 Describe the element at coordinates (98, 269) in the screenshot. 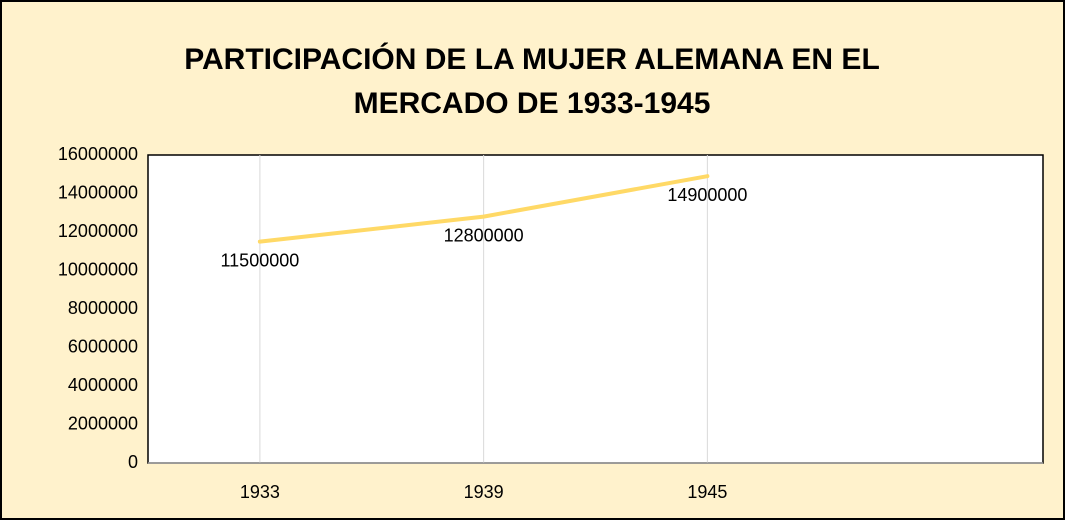

I see `y-tick-label: 10000000` at that location.